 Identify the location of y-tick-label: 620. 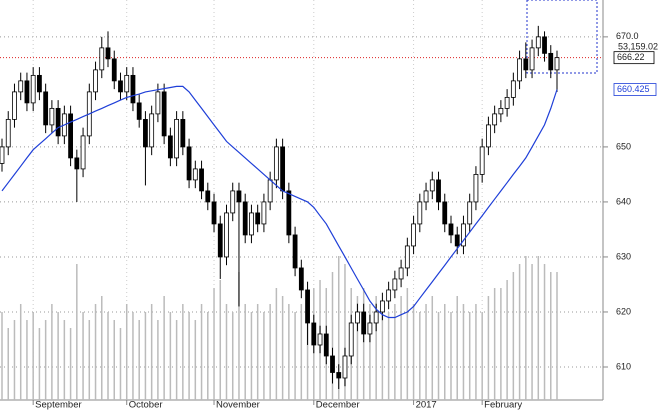
(623, 311).